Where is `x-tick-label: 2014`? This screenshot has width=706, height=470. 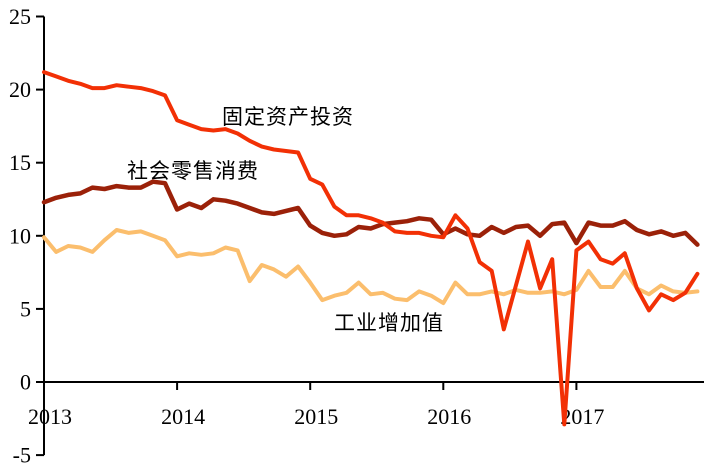 x-tick-label: 2014 is located at coordinates (183, 416).